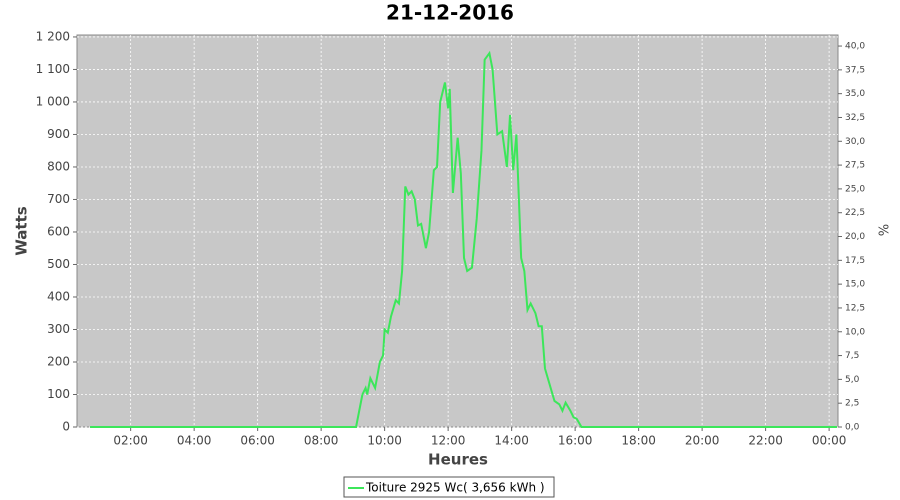 The width and height of the screenshot is (900, 500). I want to click on x-tick-label: 00:00, so click(829, 441).